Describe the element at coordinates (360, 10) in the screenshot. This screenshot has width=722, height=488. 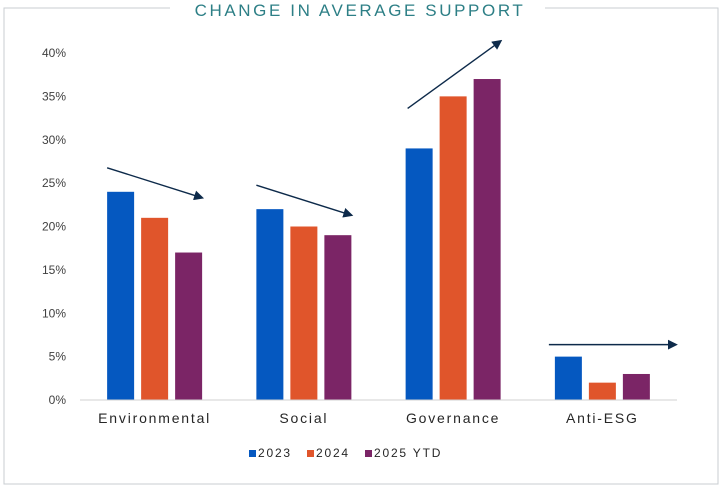
I see `chart-title: CHANGE IN AVERAGE SUPPORT` at that location.